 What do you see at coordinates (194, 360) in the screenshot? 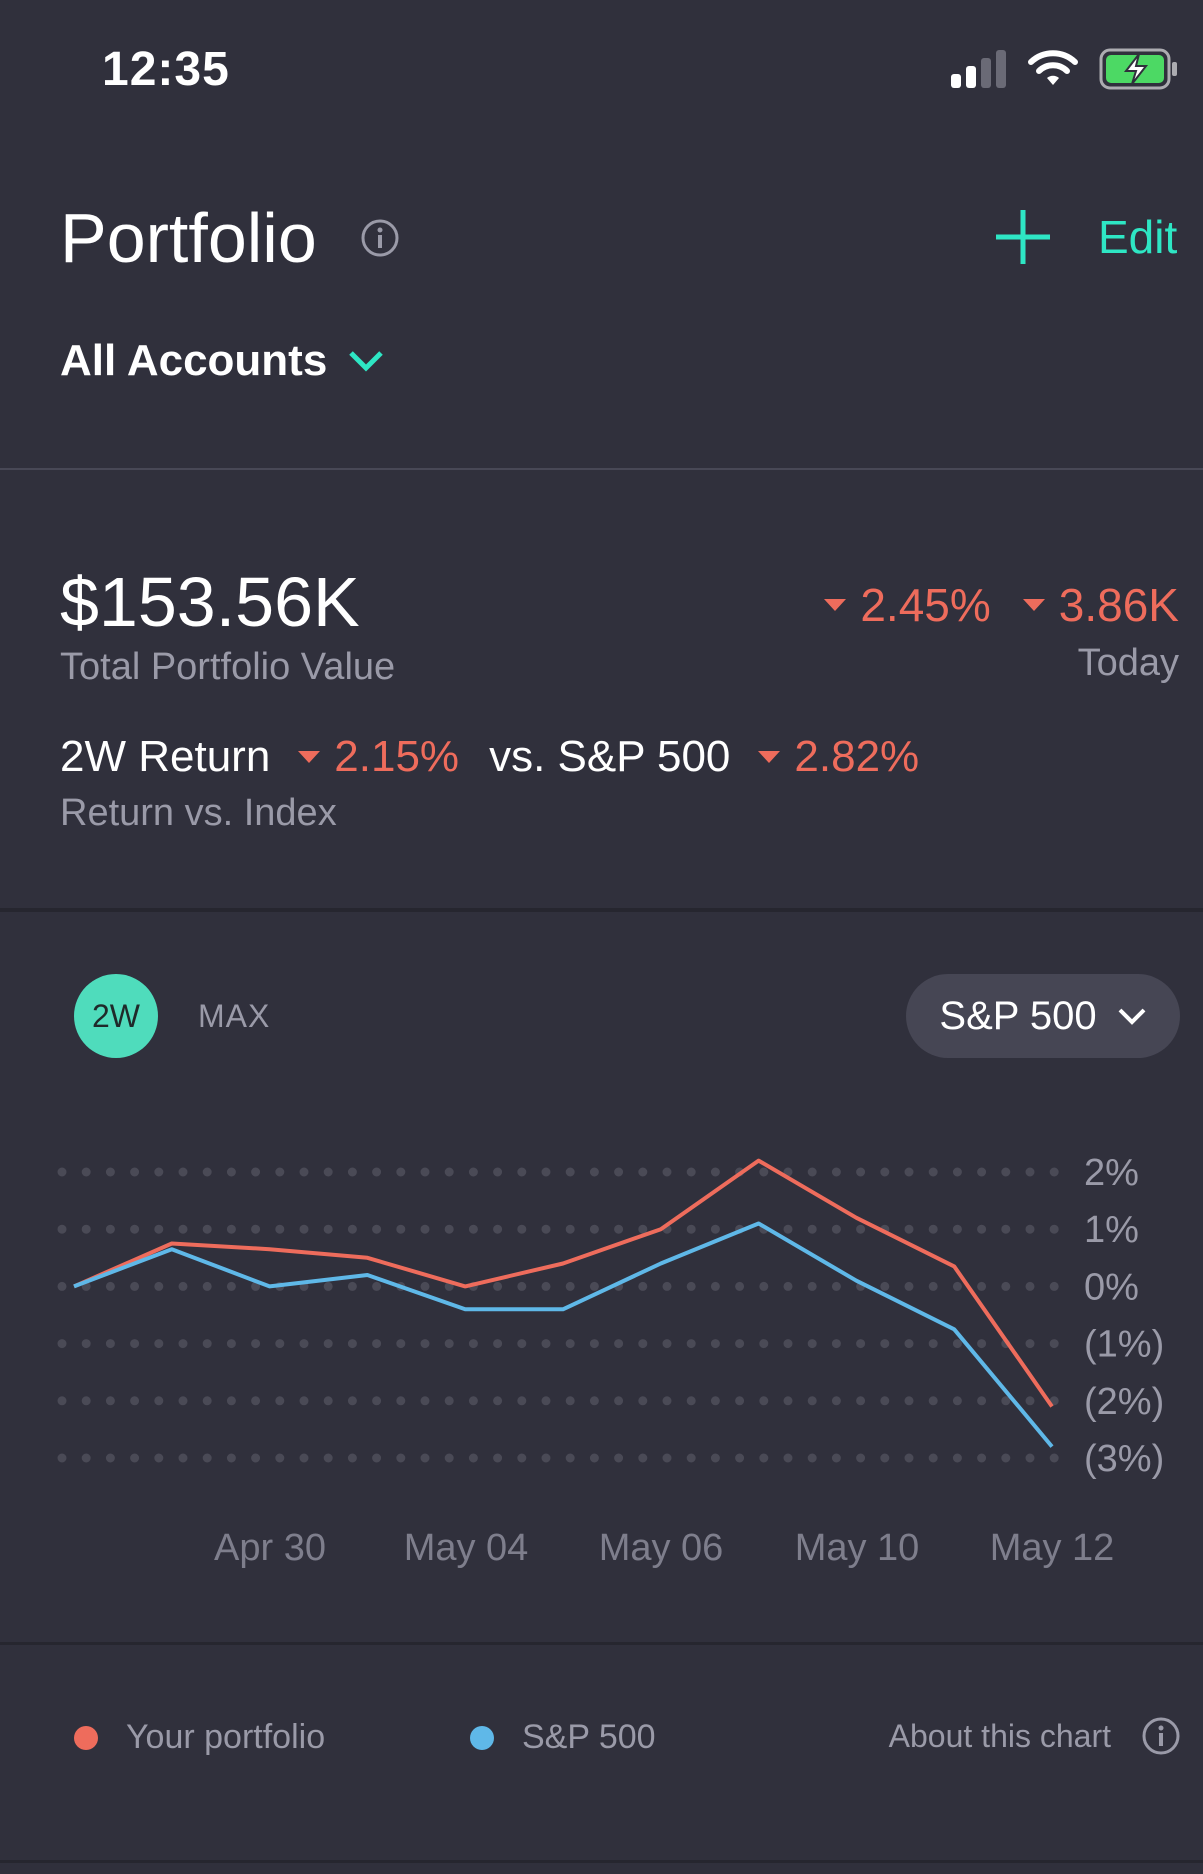
I see `accounts-label: All Accounts` at bounding box center [194, 360].